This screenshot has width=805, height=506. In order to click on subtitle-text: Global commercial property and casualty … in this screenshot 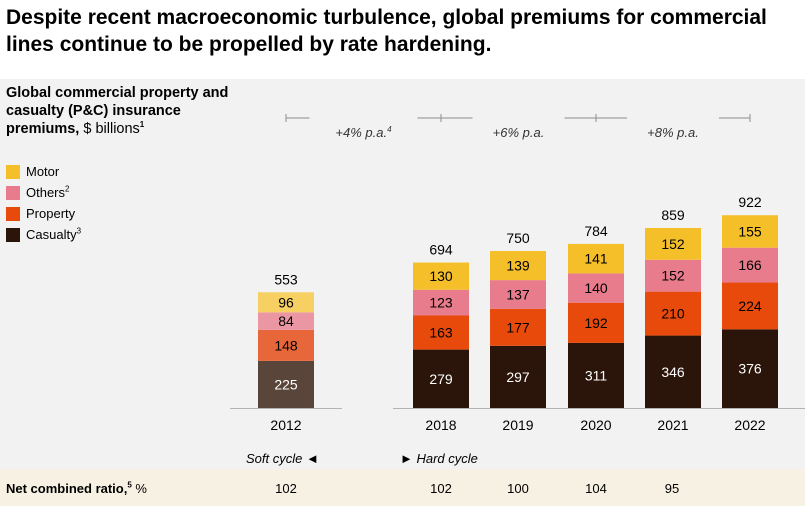, I will do `click(117, 111)`.